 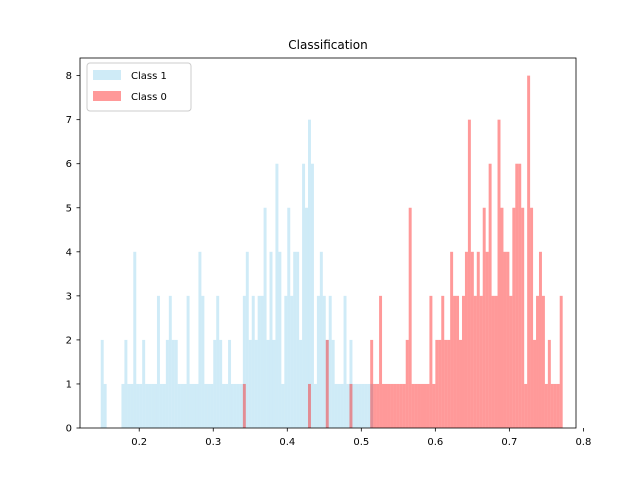 I want to click on y-tick-label-0: 0, so click(x=69, y=429).